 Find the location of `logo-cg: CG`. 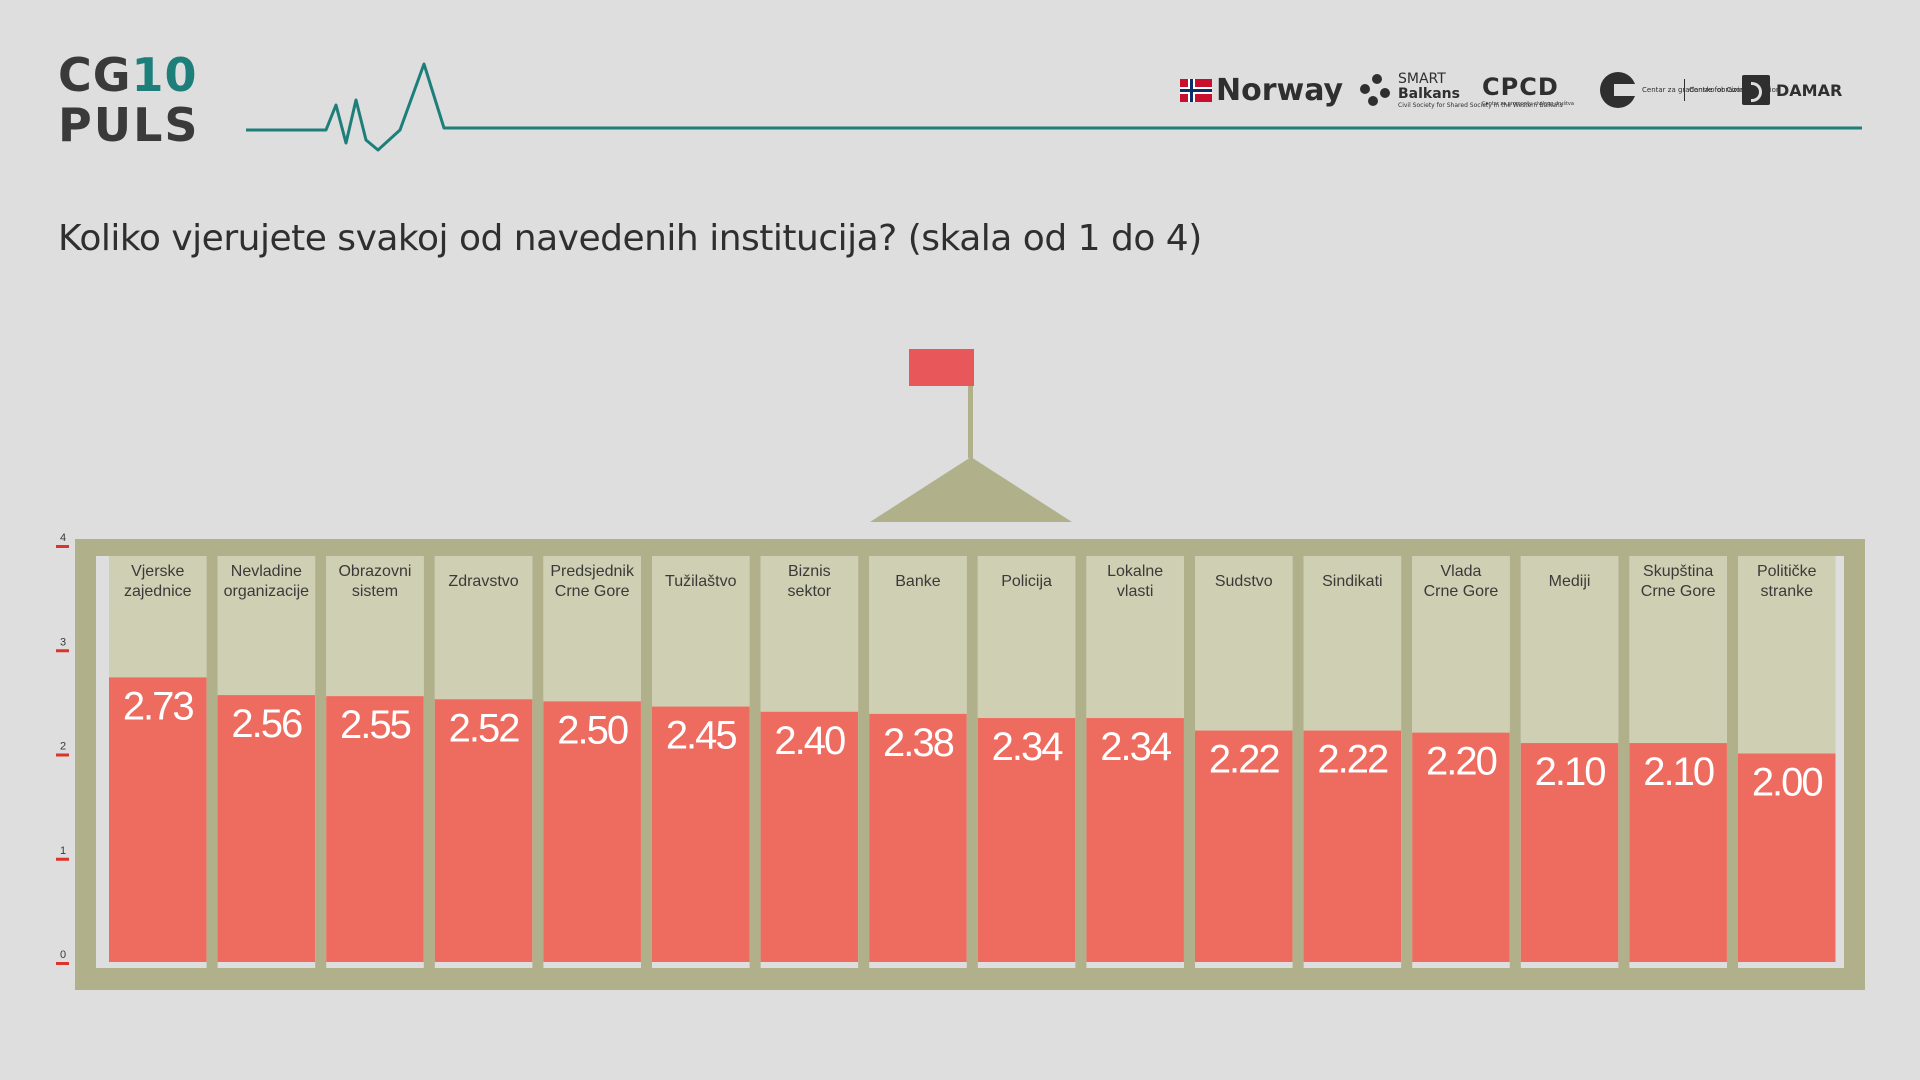

logo-cg: CG is located at coordinates (95, 75).